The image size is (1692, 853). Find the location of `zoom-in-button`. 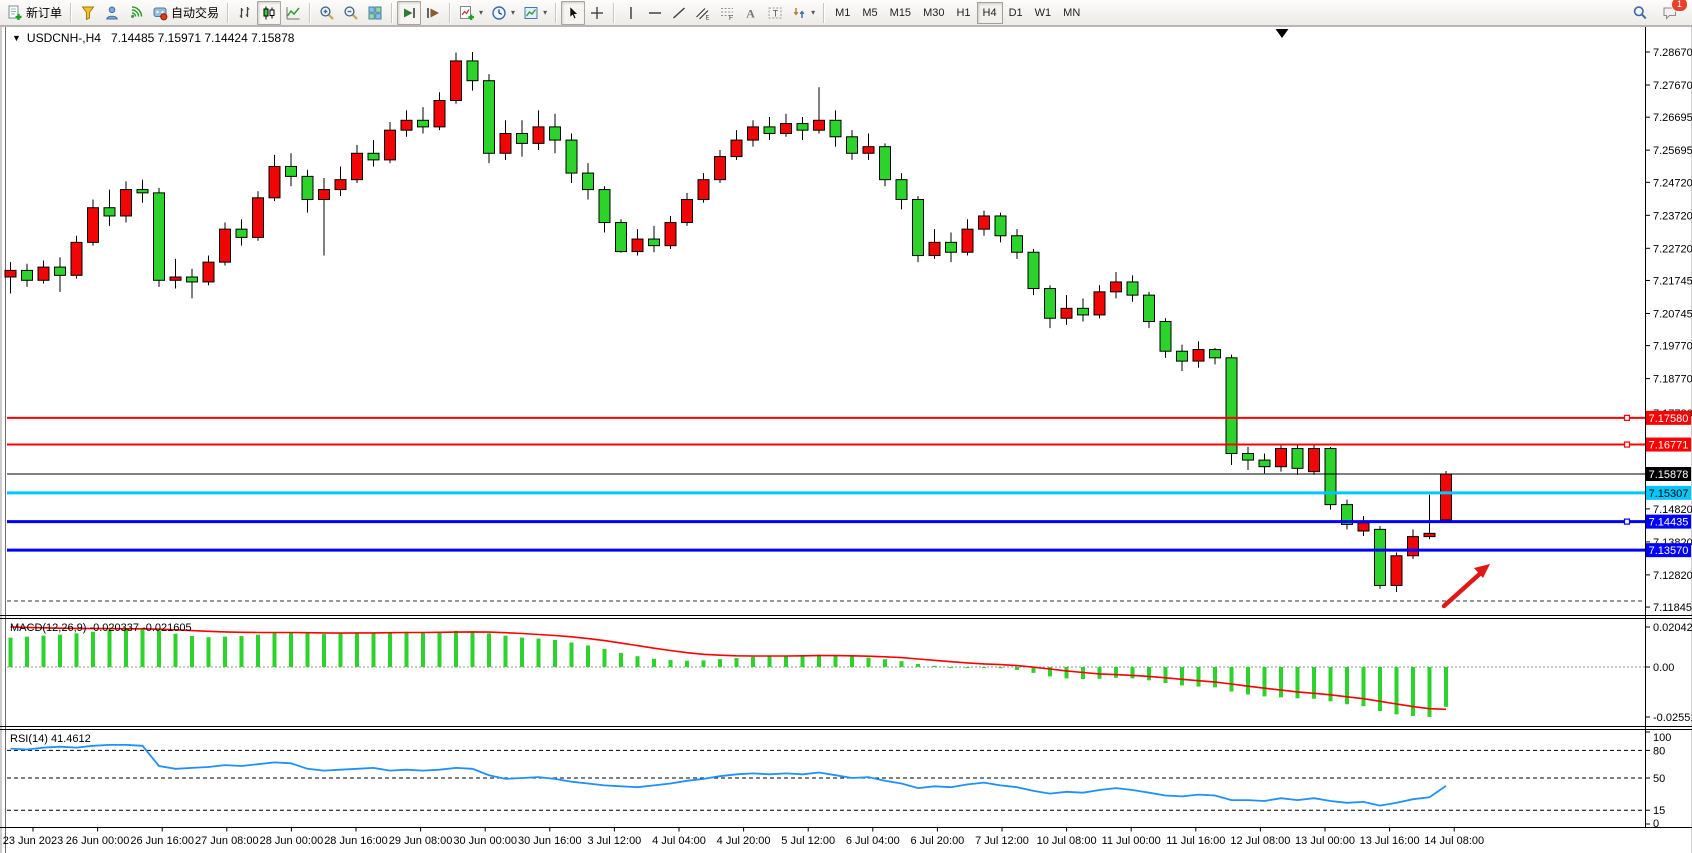

zoom-in-button is located at coordinates (327, 13).